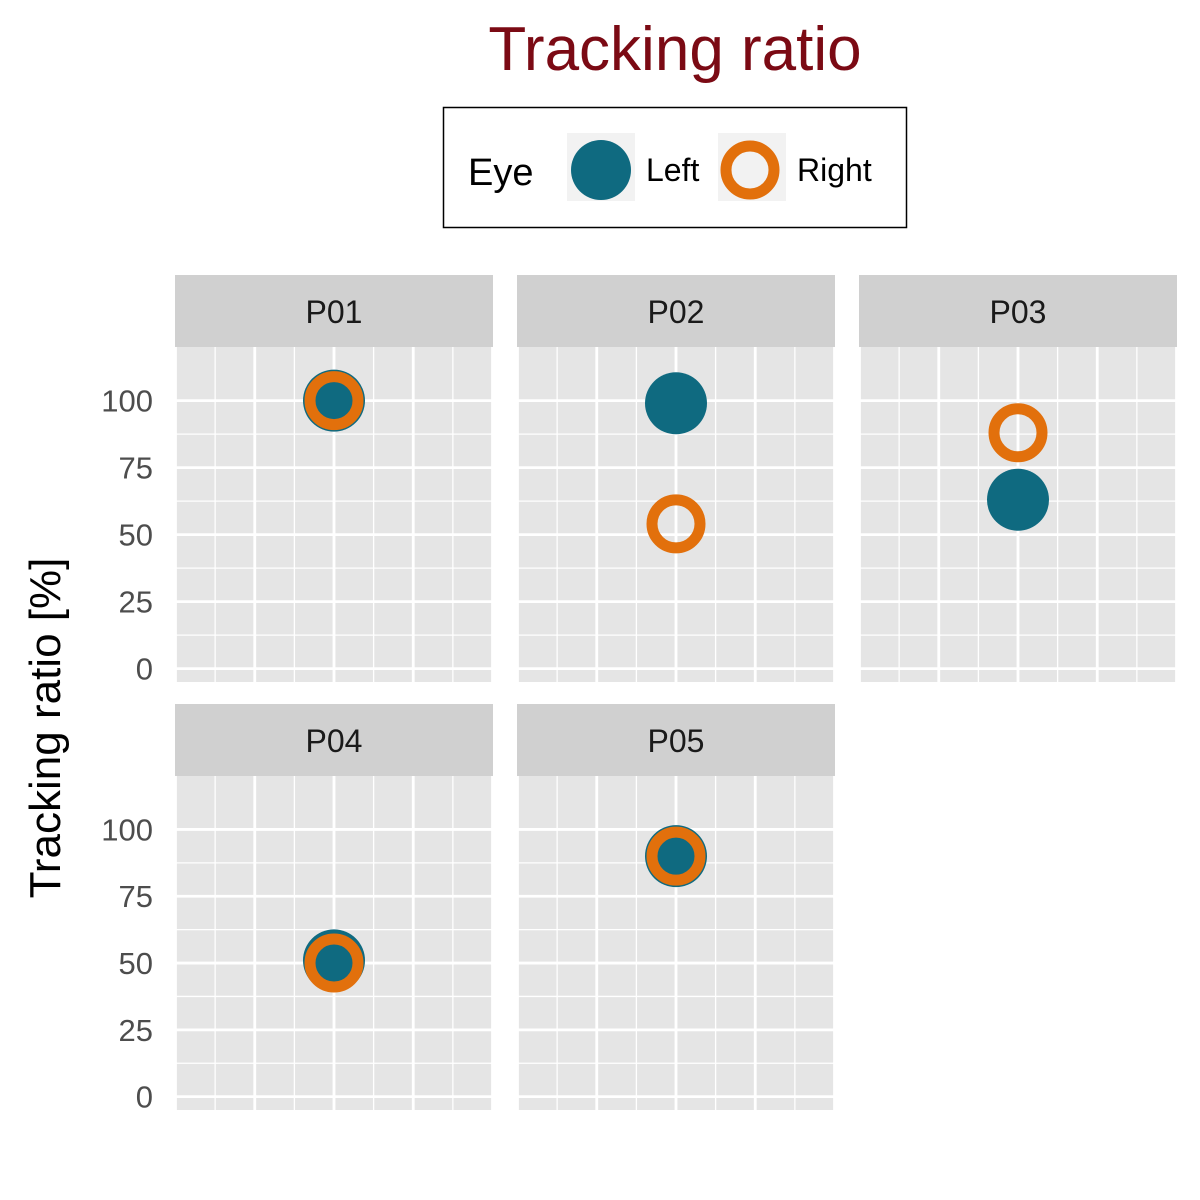 The width and height of the screenshot is (1200, 1200). What do you see at coordinates (750, 170) in the screenshot?
I see `legend-right-marker` at bounding box center [750, 170].